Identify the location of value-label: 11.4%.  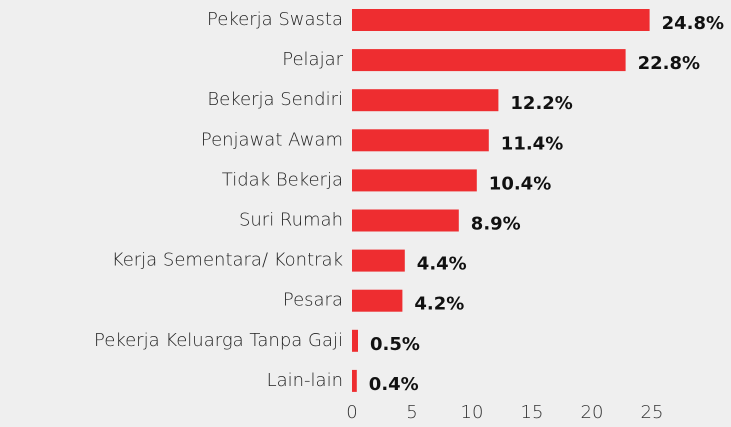
(532, 143).